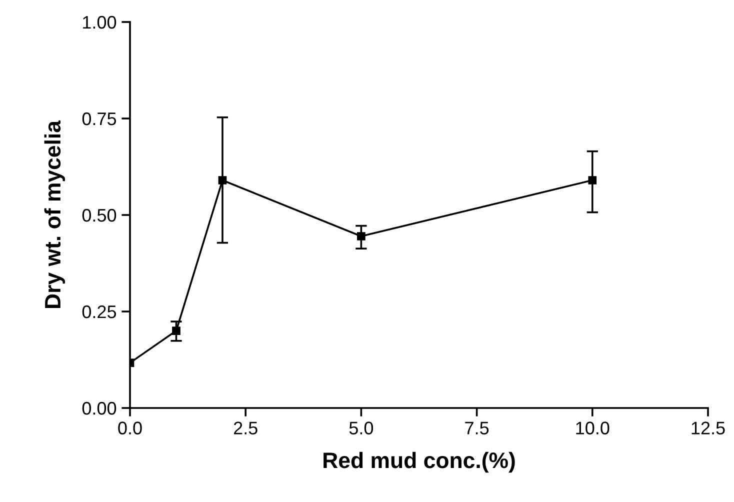 The width and height of the screenshot is (734, 502). What do you see at coordinates (477, 428) in the screenshot?
I see `x-tick-label: 7.5` at bounding box center [477, 428].